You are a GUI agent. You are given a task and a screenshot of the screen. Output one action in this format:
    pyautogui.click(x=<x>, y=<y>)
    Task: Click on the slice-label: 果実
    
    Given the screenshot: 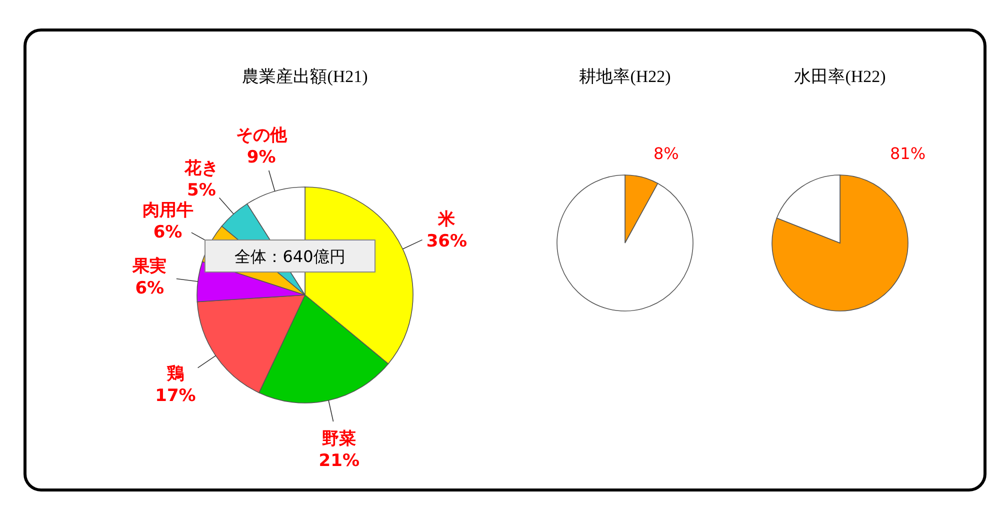 What is the action you would take?
    pyautogui.click(x=149, y=266)
    